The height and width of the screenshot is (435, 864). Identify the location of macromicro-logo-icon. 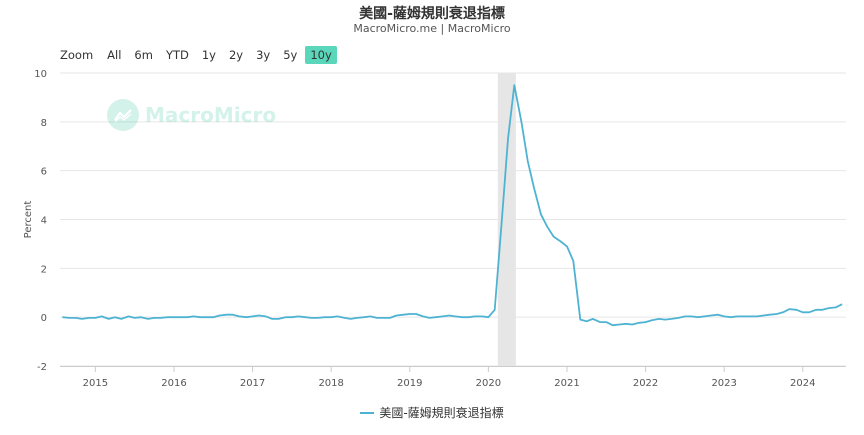
(123, 115).